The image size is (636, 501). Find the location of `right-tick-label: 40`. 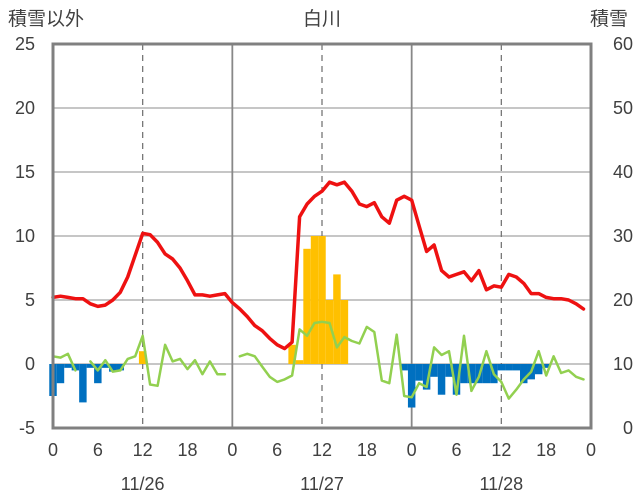

right-tick-label: 40 is located at coordinates (623, 172).